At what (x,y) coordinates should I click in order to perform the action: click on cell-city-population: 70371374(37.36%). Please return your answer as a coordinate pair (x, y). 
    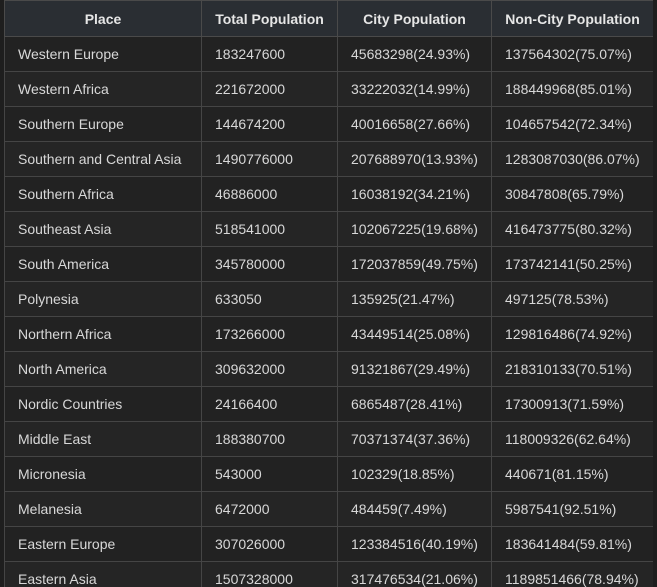
    Looking at the image, I should click on (414, 439).